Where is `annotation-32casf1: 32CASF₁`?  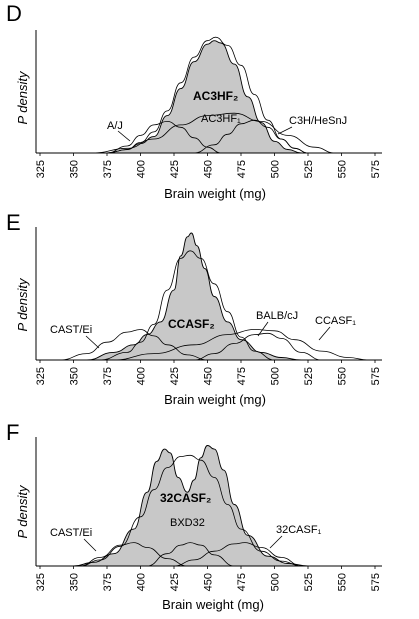
annotation-32casf1: 32CASF₁ is located at coordinates (299, 530).